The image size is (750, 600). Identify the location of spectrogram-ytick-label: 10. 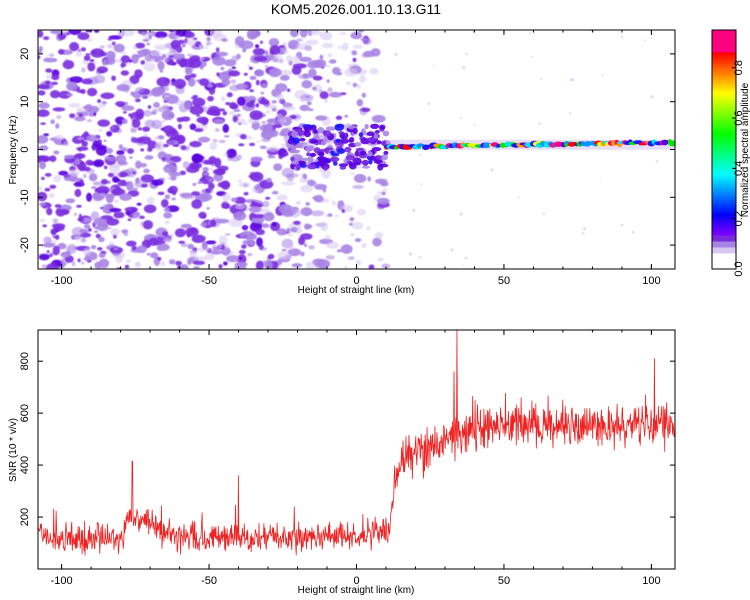
(25, 102).